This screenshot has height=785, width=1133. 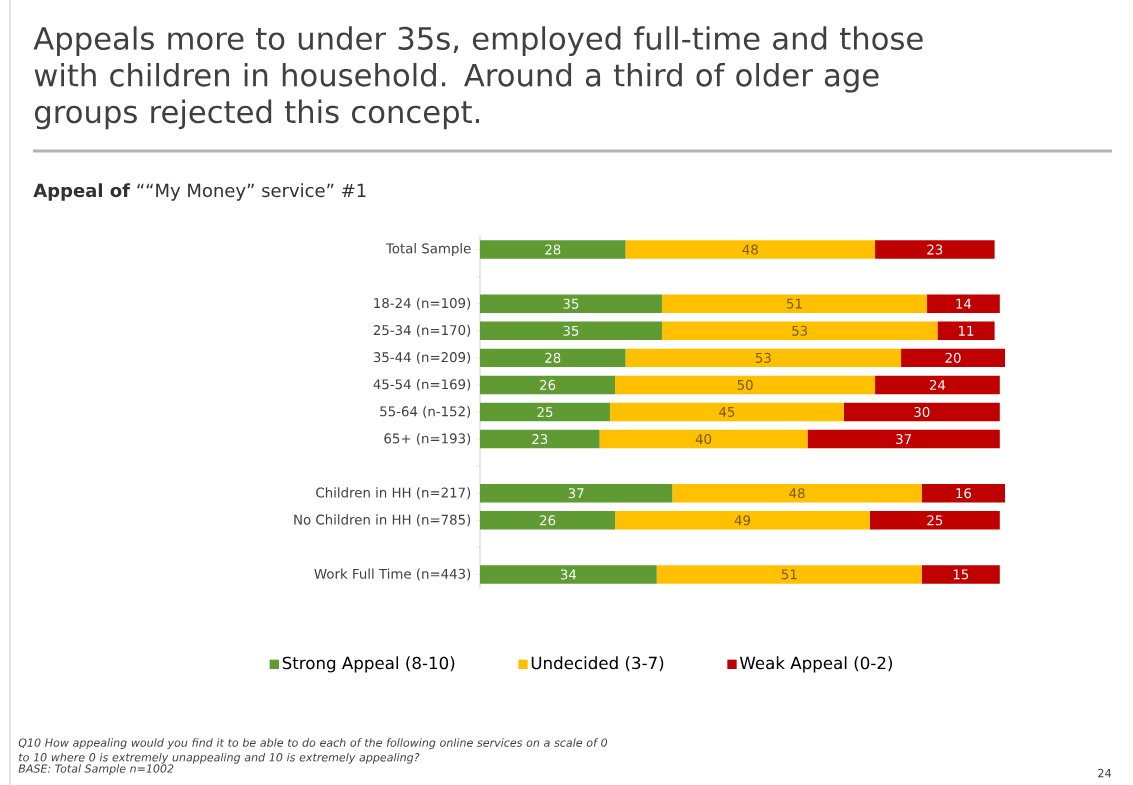 What do you see at coordinates (816, 664) in the screenshot?
I see `legend-label: Weak Appeal (0-2)` at bounding box center [816, 664].